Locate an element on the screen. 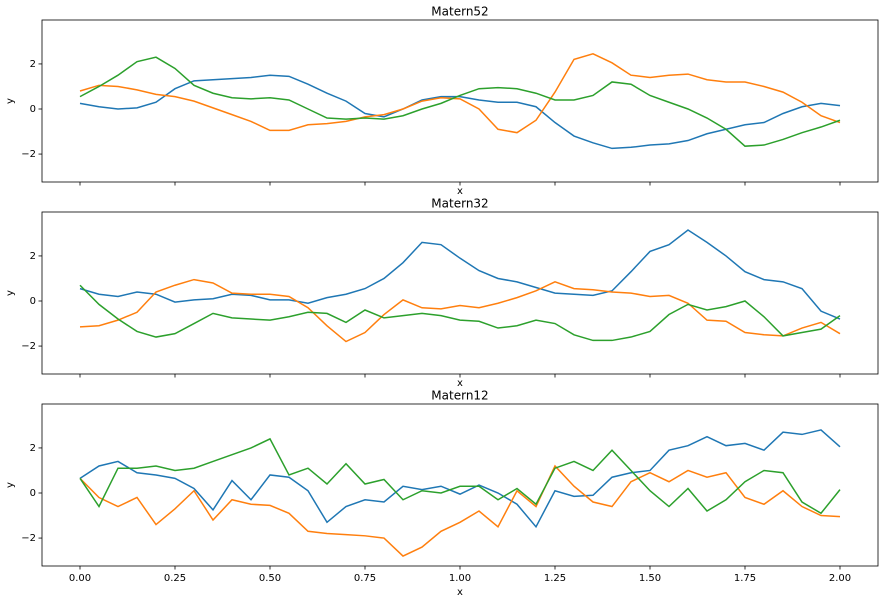 This screenshot has height=604, width=887. x-tick-label: 1.75 is located at coordinates (745, 578).